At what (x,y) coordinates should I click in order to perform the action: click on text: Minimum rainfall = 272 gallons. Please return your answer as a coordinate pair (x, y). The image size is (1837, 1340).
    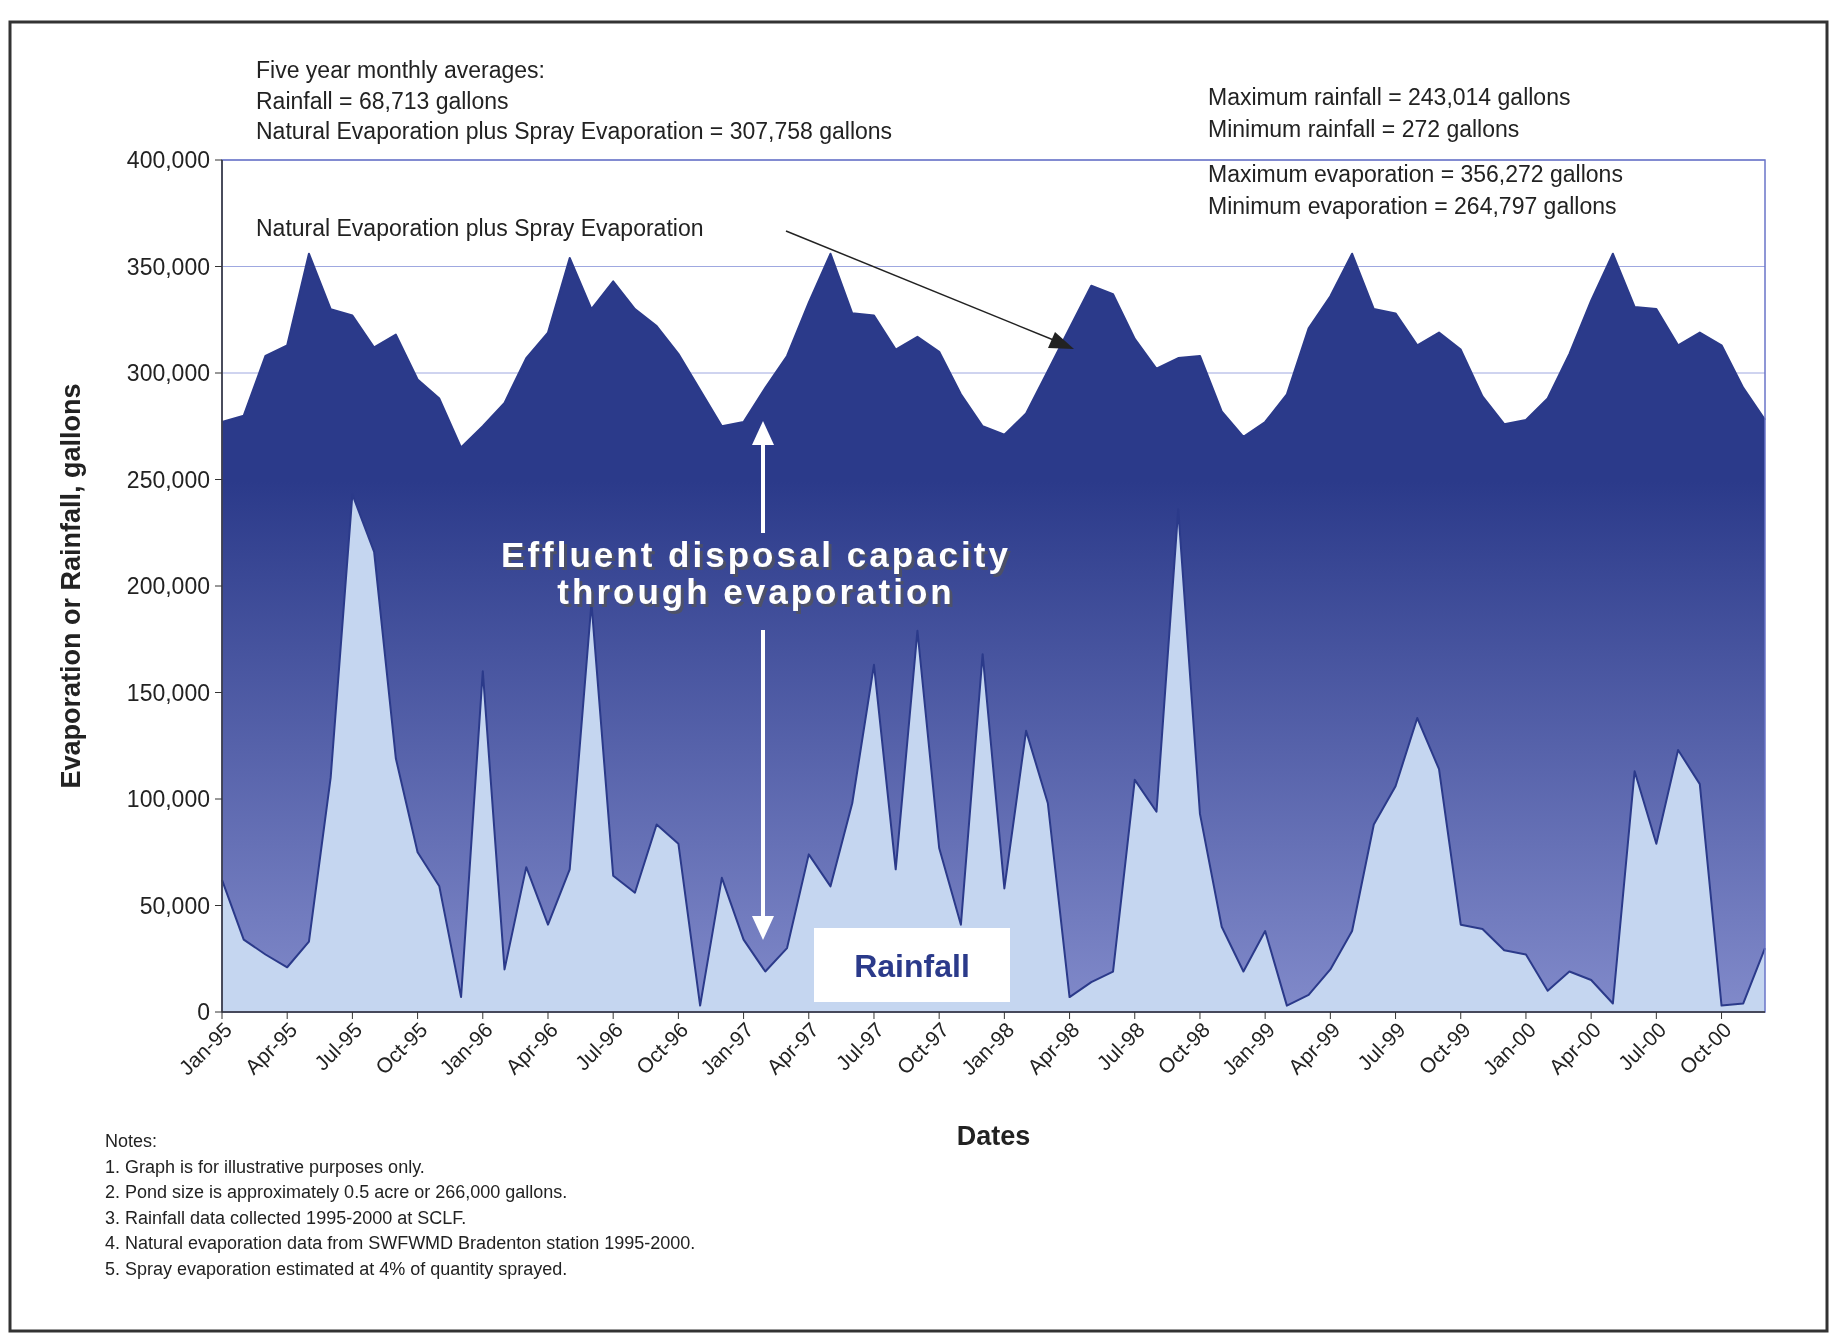
    Looking at the image, I should click on (1364, 129).